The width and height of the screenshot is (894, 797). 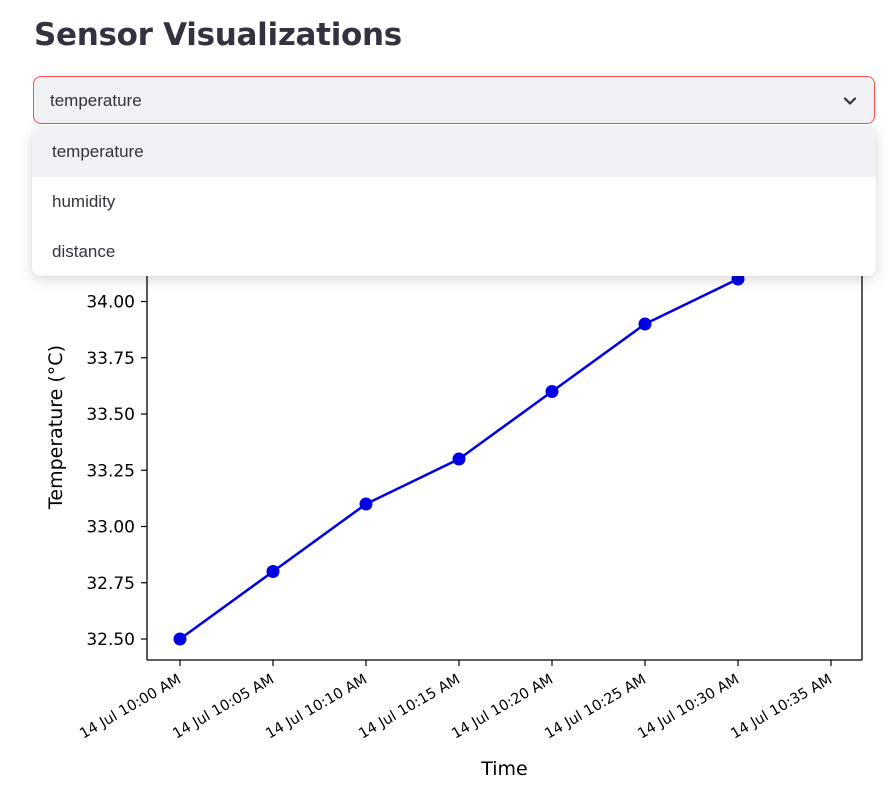 What do you see at coordinates (223, 707) in the screenshot?
I see `x-tick-label: 14 Jul 10:05 AM` at bounding box center [223, 707].